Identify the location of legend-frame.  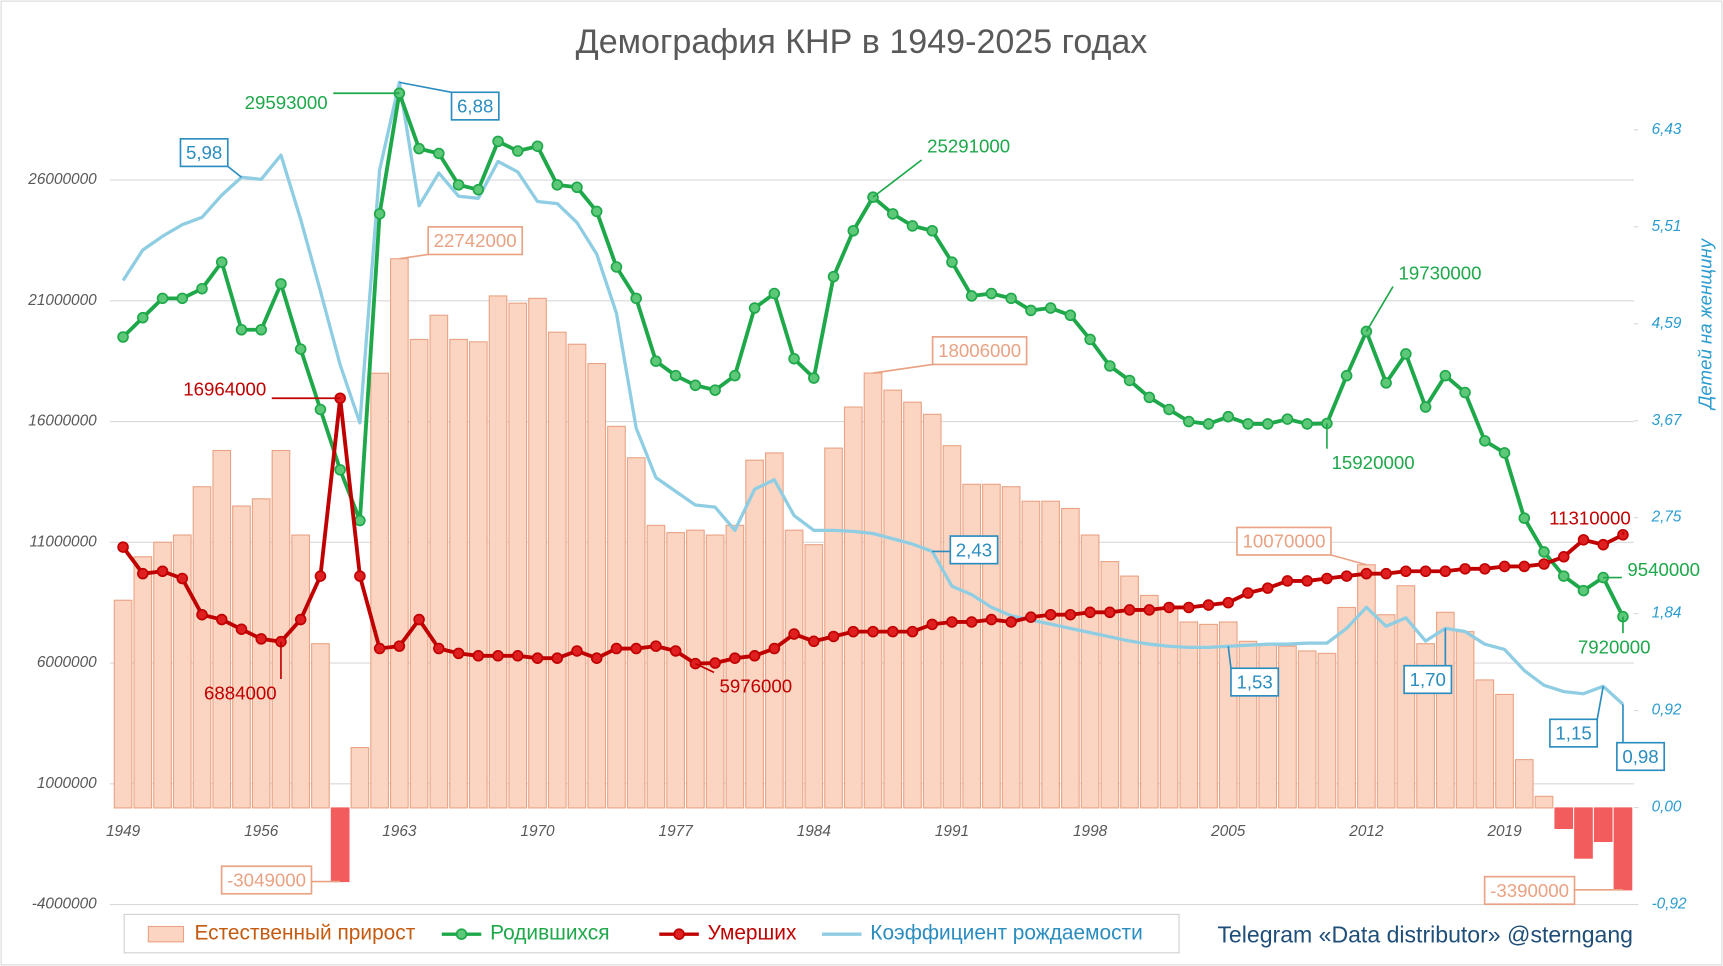
(651, 933).